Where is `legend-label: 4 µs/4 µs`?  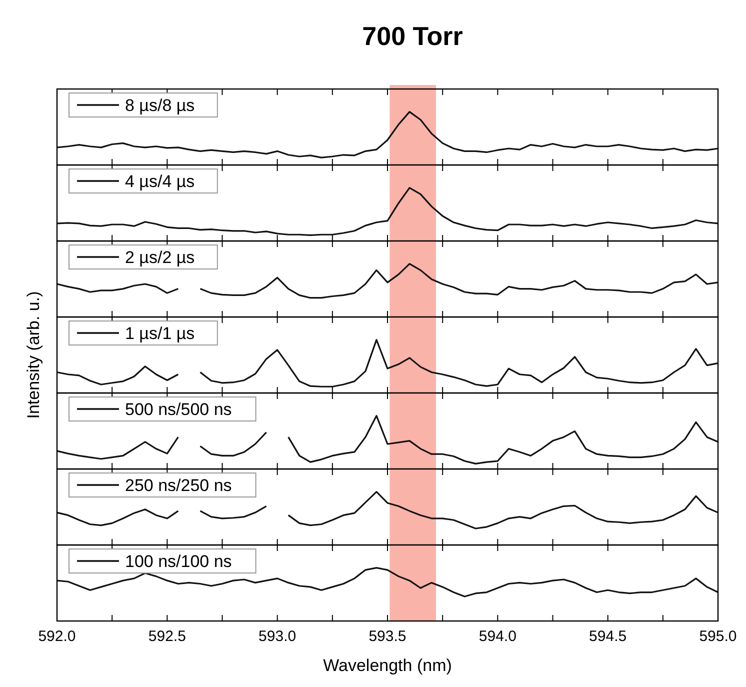
legend-label: 4 µs/4 µs is located at coordinates (160, 181).